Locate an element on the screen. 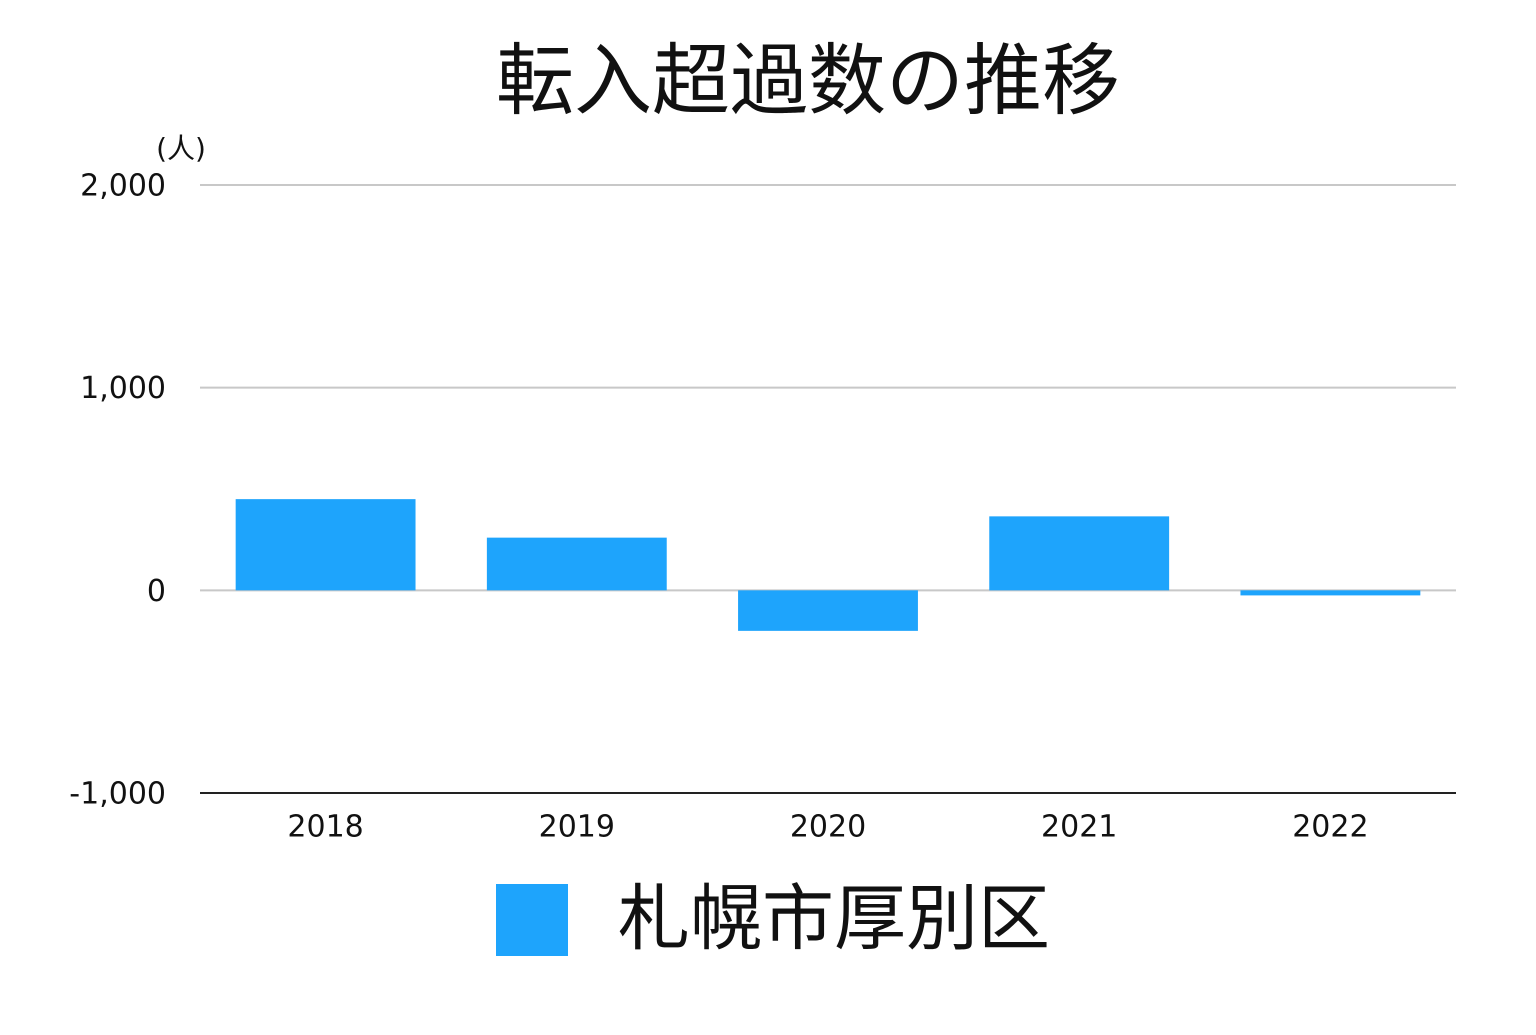 The image size is (1536, 1035). legend-label: 札幌市厚別区 is located at coordinates (834, 919).